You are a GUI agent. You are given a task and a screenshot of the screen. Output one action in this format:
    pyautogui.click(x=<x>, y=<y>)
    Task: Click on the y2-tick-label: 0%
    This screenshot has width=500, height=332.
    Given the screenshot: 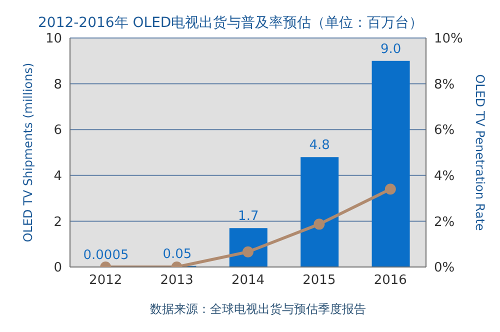 What is the action you would take?
    pyautogui.click(x=444, y=268)
    